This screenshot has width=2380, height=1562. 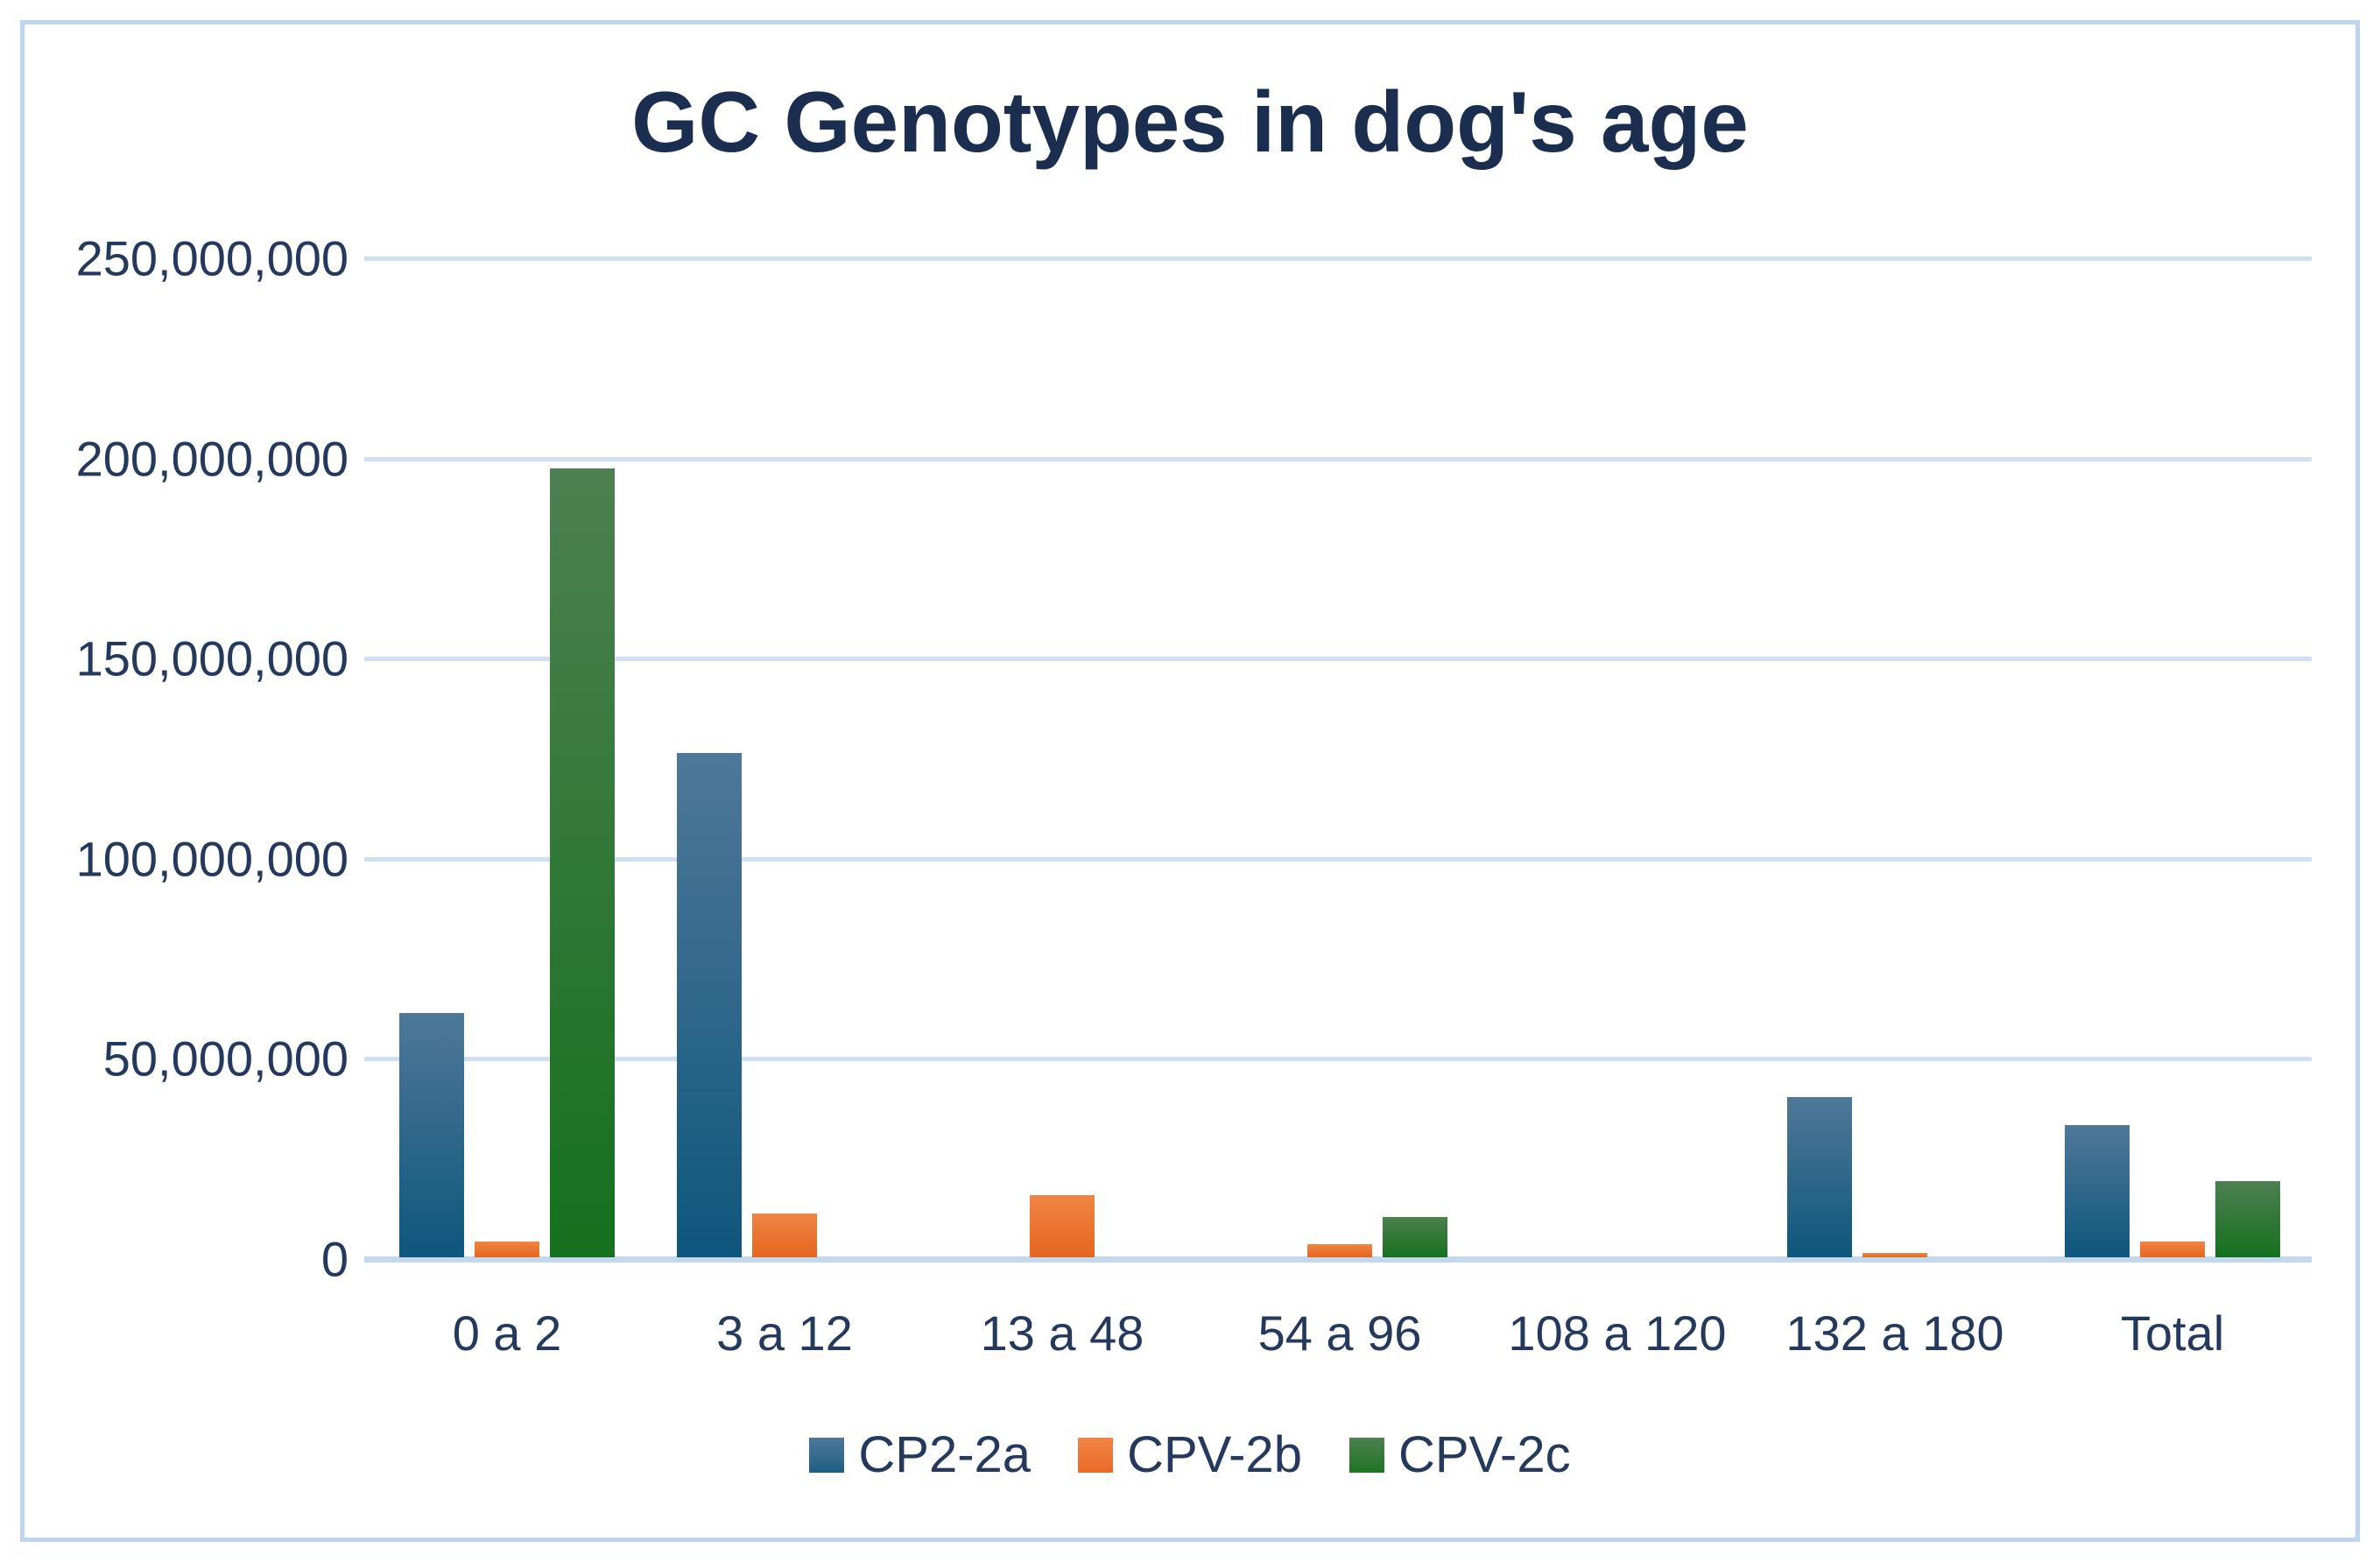 What do you see at coordinates (225, 1059) in the screenshot?
I see `y-axis-tick-label: 50,000,000` at bounding box center [225, 1059].